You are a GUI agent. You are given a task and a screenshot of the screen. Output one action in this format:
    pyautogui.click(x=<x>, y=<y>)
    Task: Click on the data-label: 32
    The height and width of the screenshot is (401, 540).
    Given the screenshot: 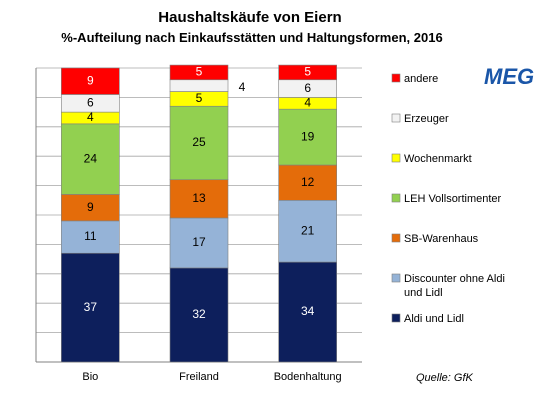 What is the action you would take?
    pyautogui.click(x=199, y=314)
    